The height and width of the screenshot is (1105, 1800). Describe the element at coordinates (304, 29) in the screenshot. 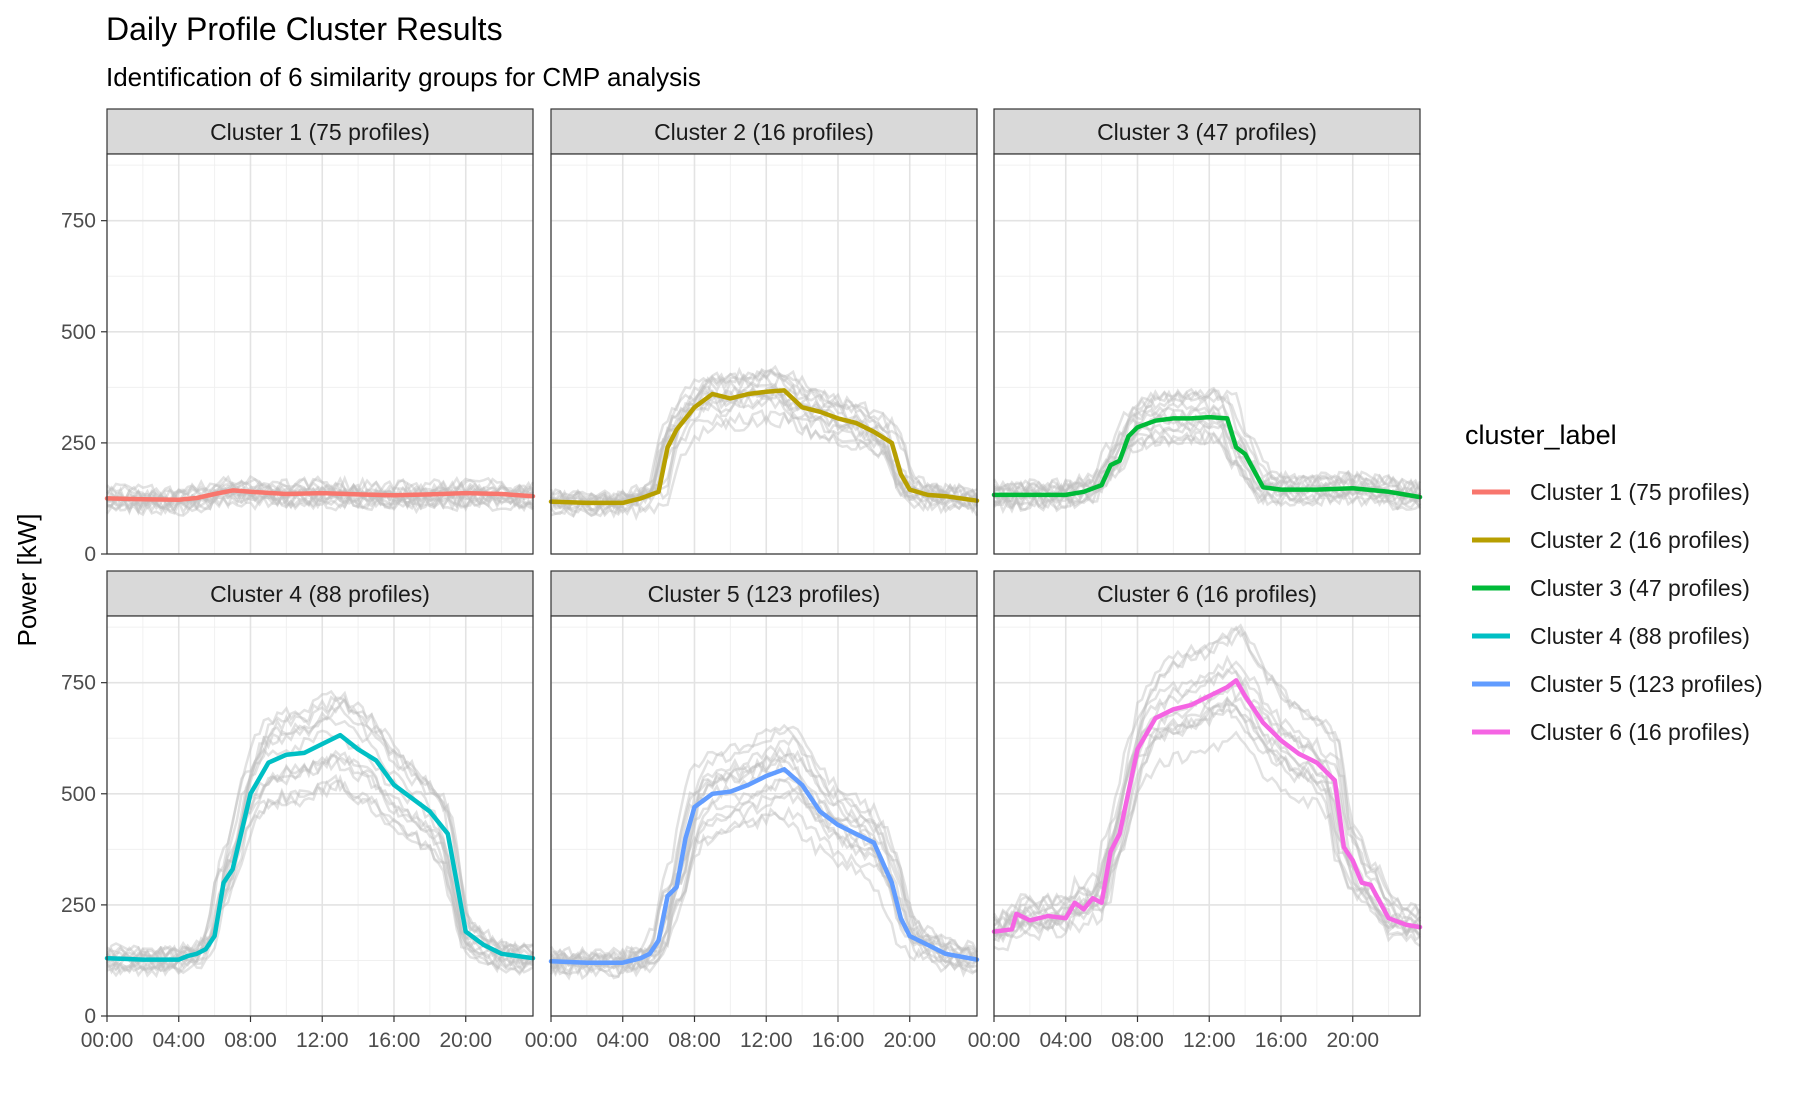

I see `chart-title: Daily Profile Cluster Results` at that location.